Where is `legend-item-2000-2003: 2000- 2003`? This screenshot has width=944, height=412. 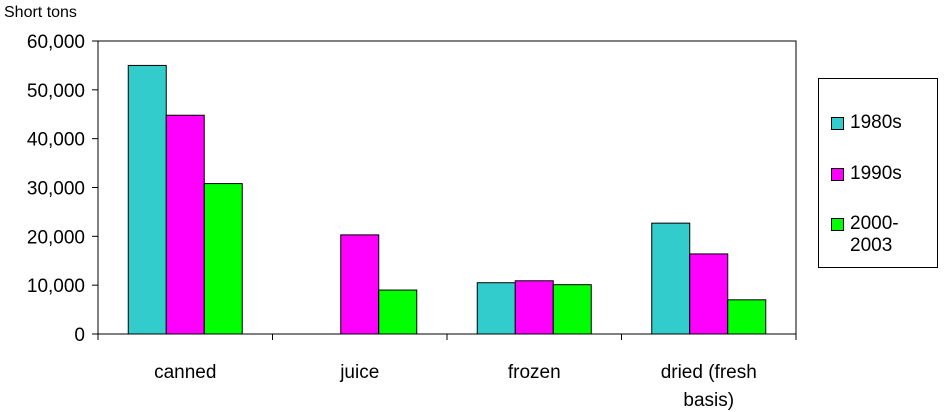 legend-item-2000-2003: 2000- 2003 is located at coordinates (880, 235).